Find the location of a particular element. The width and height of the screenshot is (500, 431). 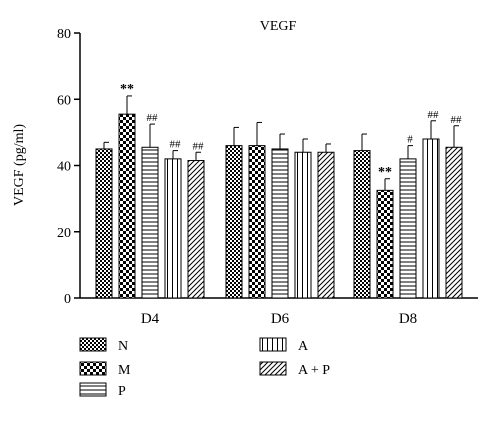

y-tick-label: 0 is located at coordinates (67, 299).